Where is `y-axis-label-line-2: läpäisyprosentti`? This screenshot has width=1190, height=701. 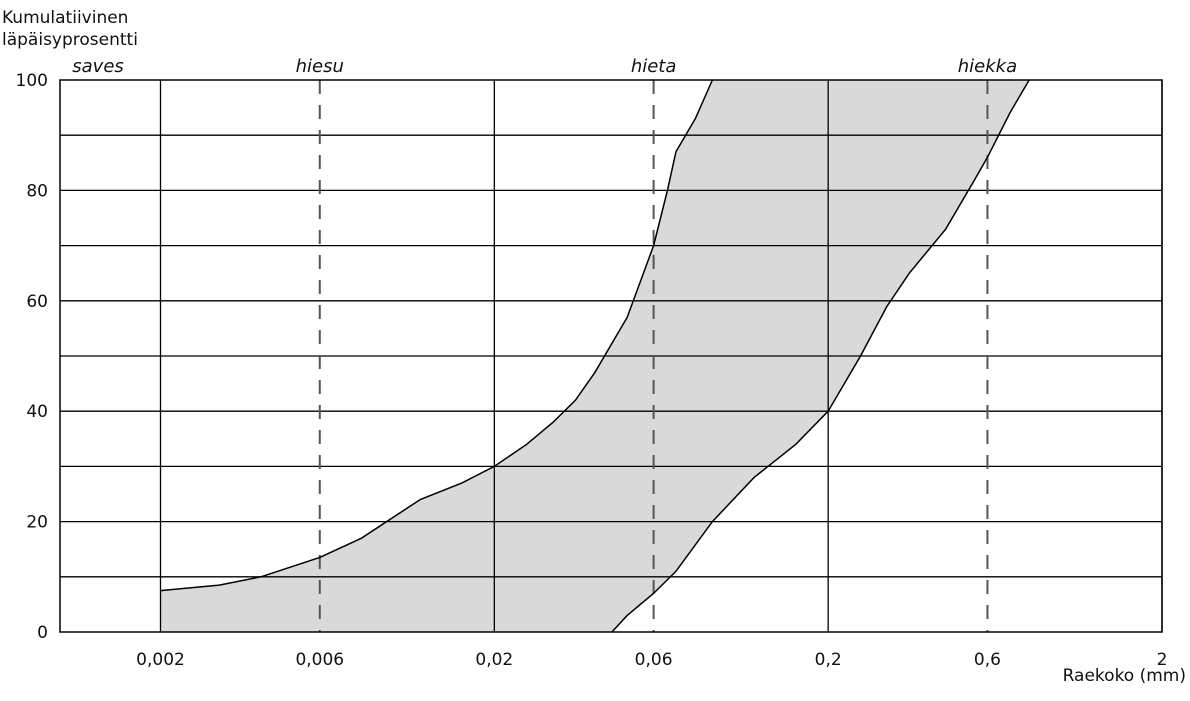
y-axis-label-line-2: läpäisyprosentti is located at coordinates (70, 40).